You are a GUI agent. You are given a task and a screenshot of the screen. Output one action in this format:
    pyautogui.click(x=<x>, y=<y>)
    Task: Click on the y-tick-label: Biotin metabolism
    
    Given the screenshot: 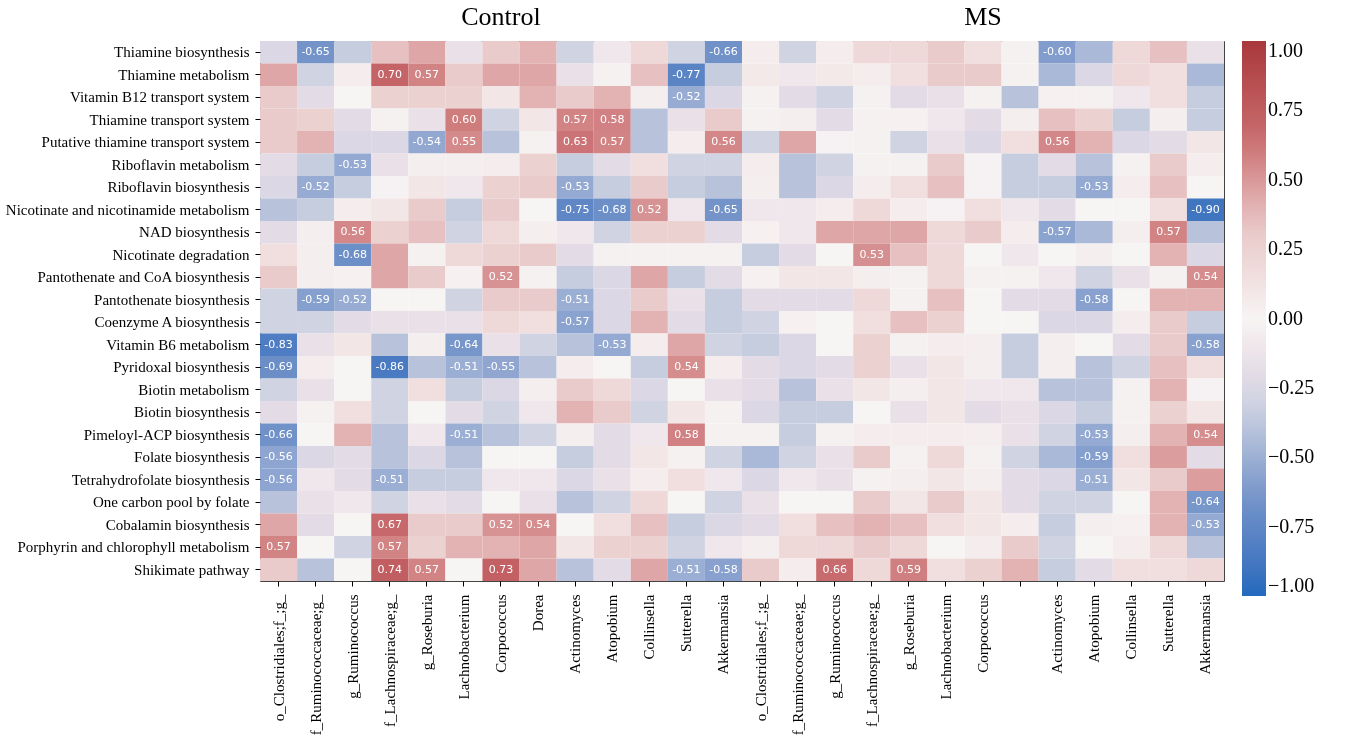 What is the action you would take?
    pyautogui.click(x=194, y=389)
    